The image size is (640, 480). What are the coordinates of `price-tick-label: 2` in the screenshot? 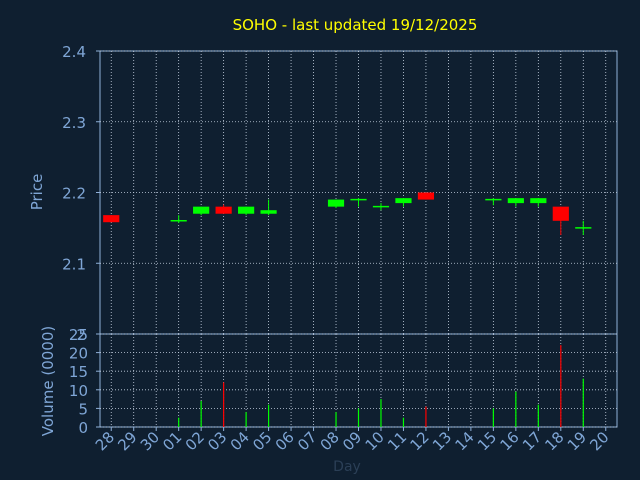 It's located at (81, 335).